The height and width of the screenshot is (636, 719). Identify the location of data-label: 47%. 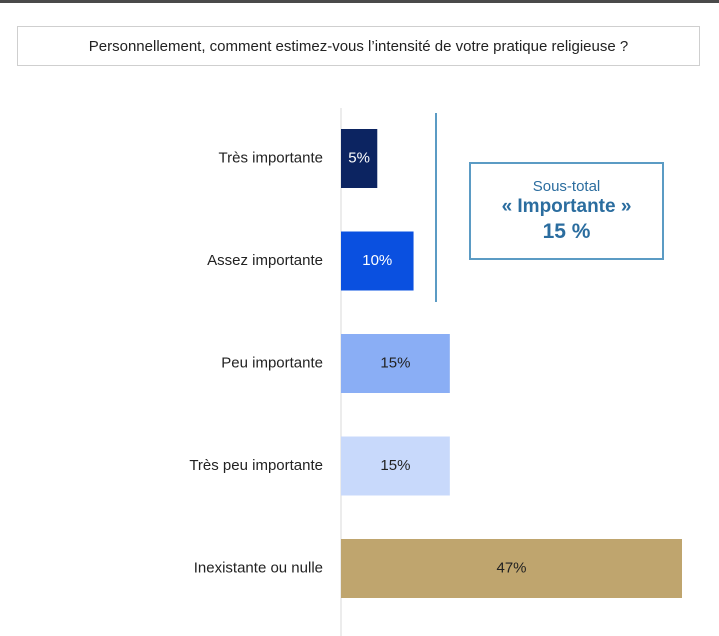
(511, 567).